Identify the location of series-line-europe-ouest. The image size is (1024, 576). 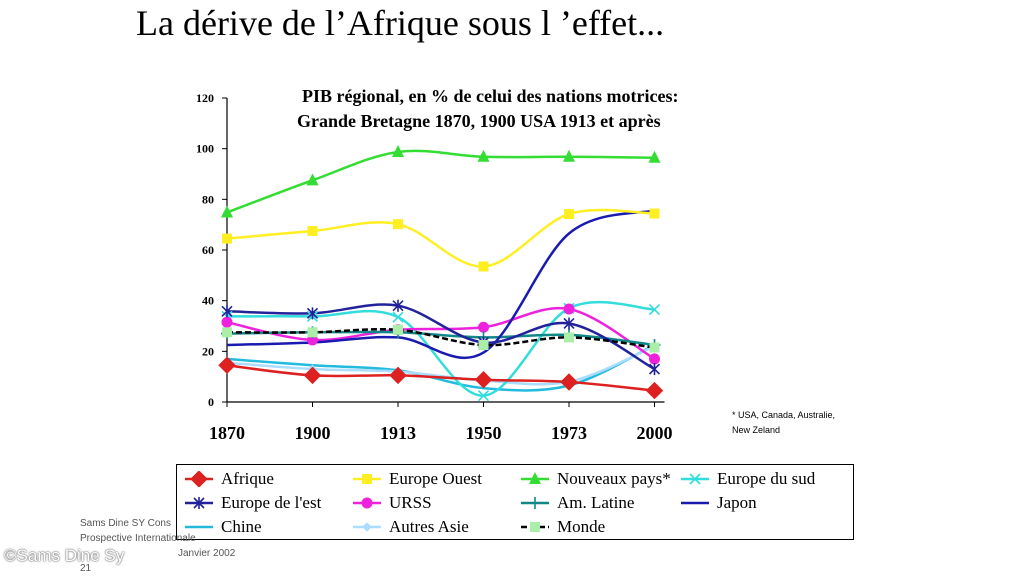
(440, 238).